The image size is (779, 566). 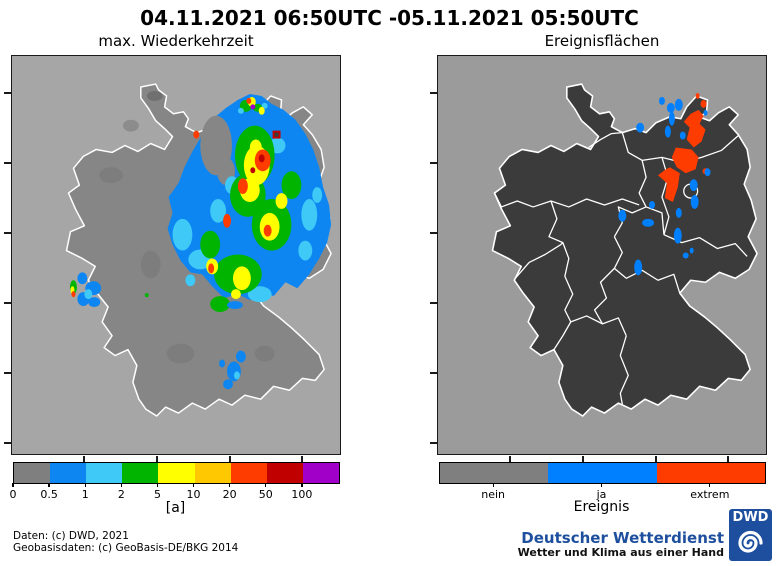 What do you see at coordinates (620, 552) in the screenshot?
I see `dwd-slogan: Wetter und Klima aus einer Hand` at bounding box center [620, 552].